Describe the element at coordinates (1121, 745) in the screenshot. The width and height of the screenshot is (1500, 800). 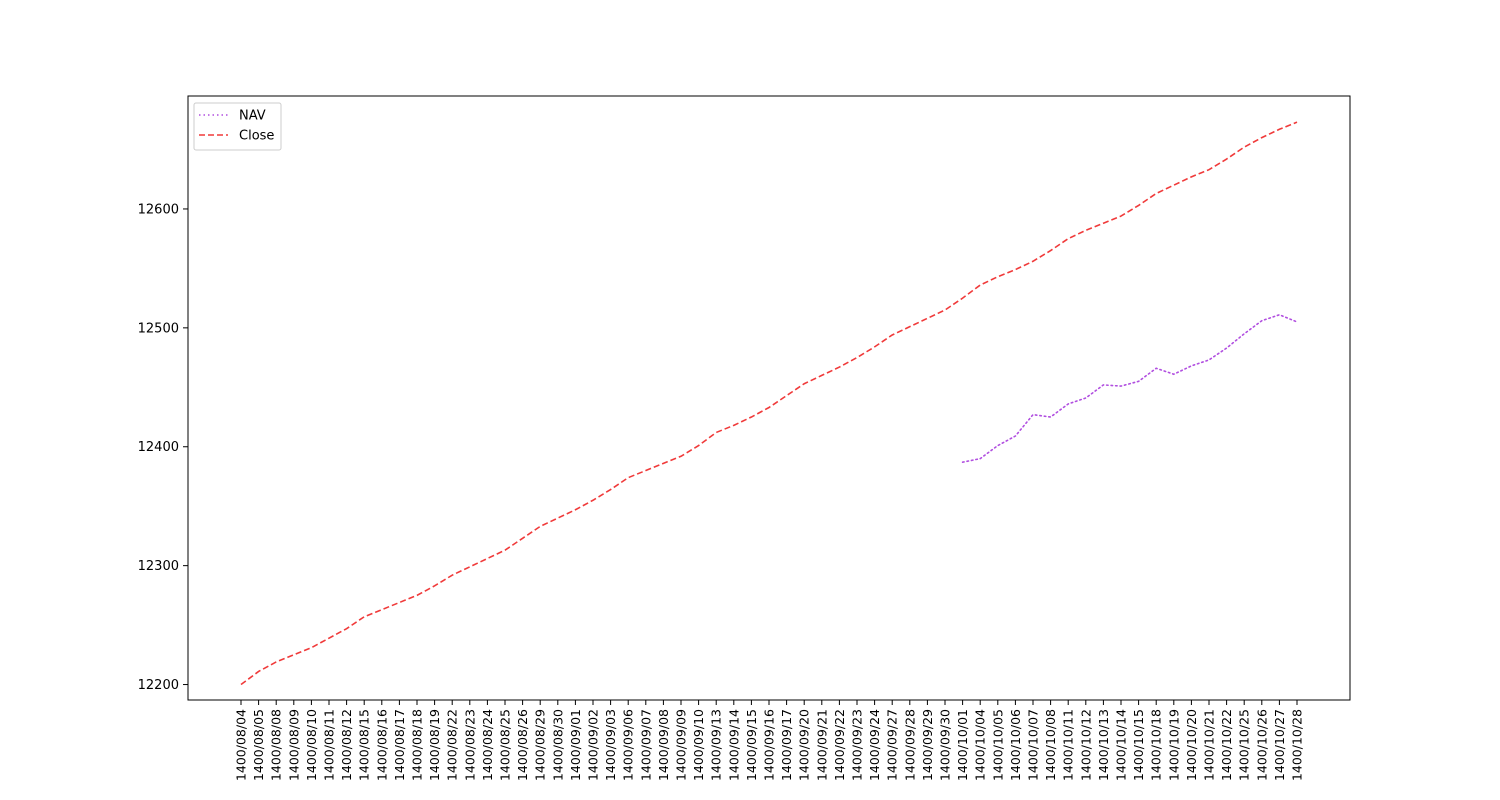
I see `x-tick-label: 1400/10/14` at that location.